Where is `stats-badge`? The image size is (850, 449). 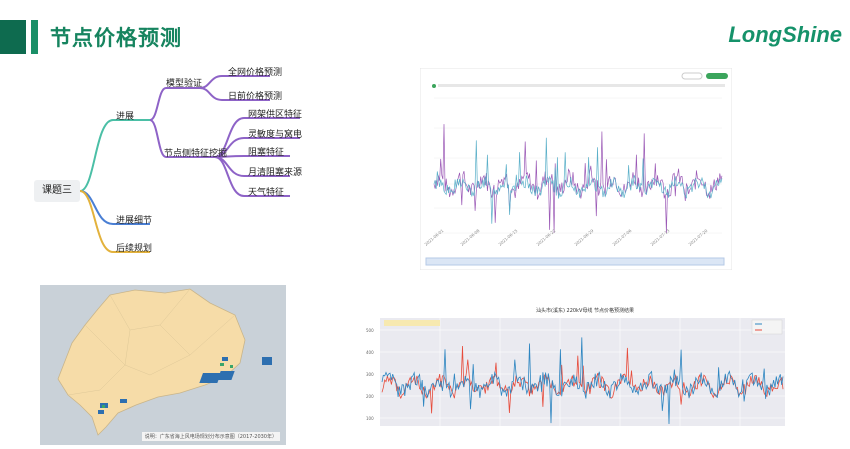 stats-badge is located at coordinates (412, 323).